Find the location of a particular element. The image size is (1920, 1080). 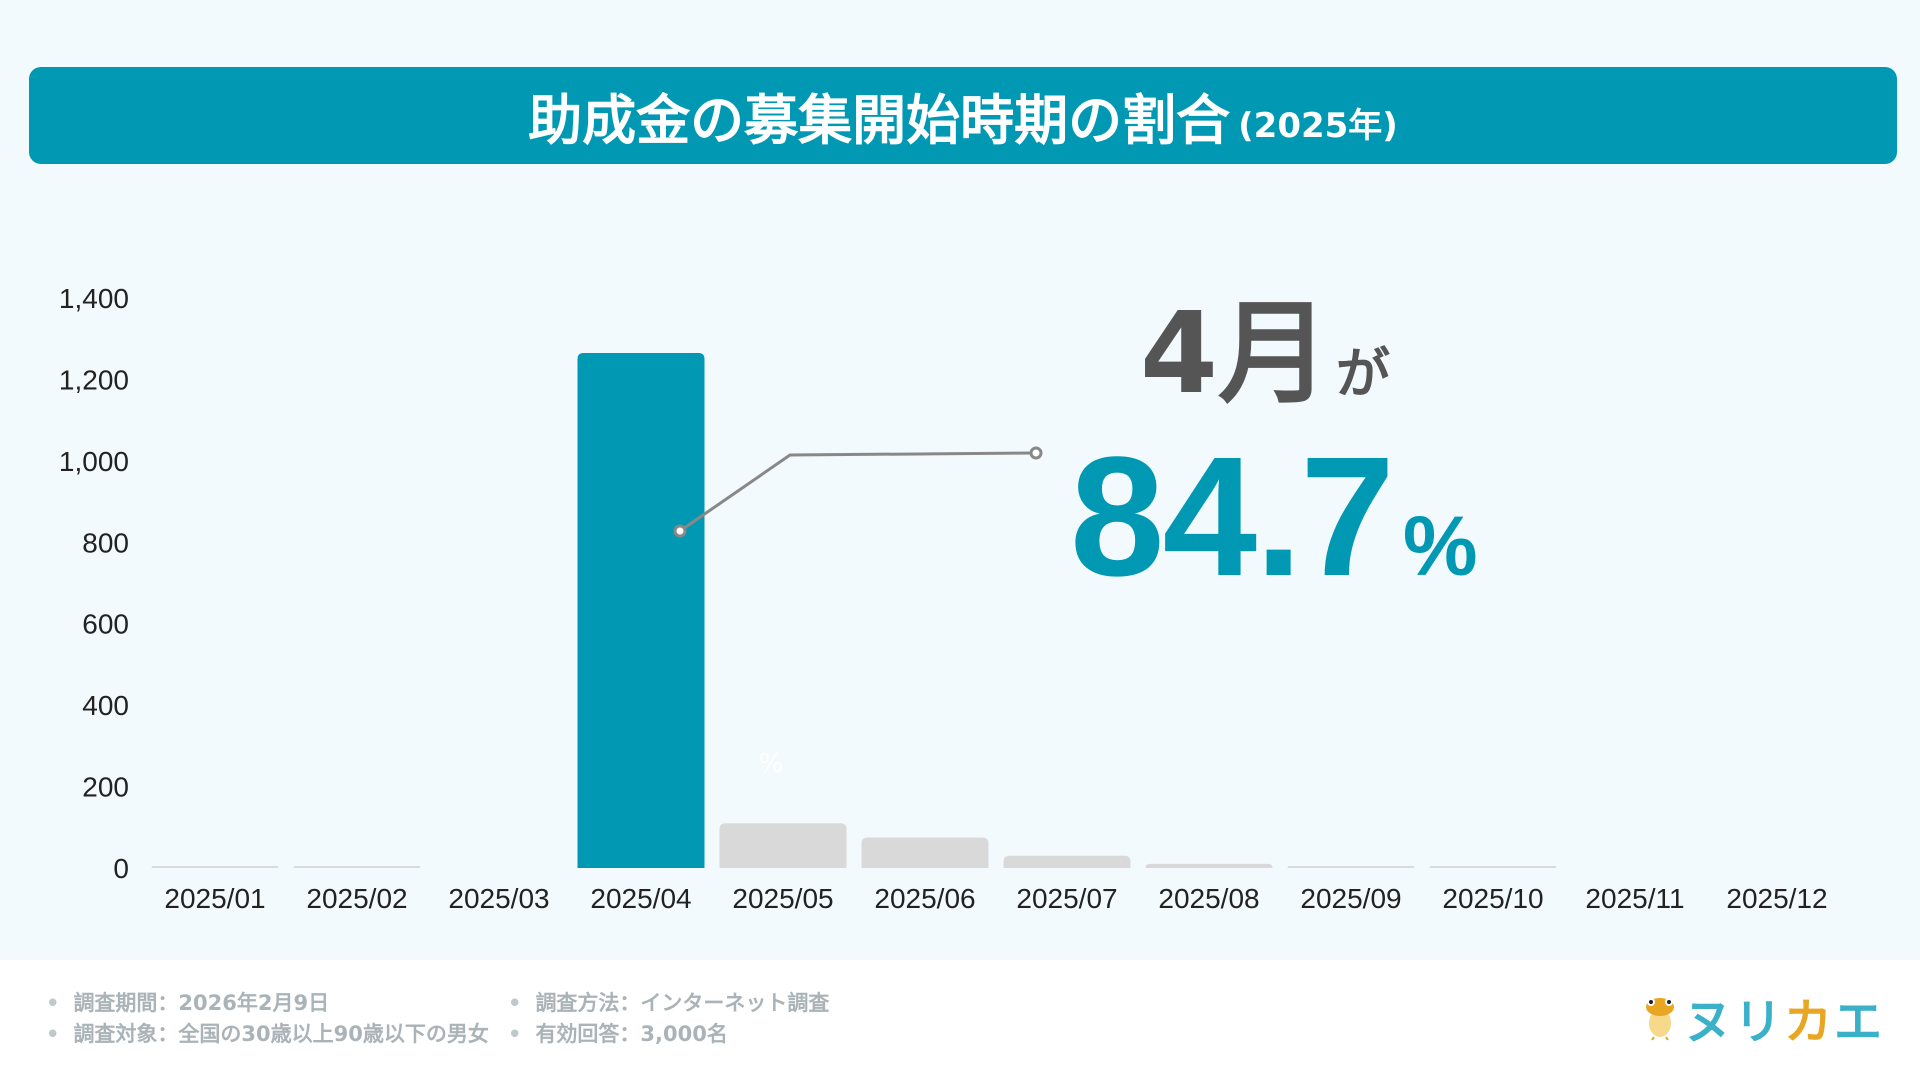

title-banner: 助成金の募集開始時期の割合 (2025年) is located at coordinates (963, 115).